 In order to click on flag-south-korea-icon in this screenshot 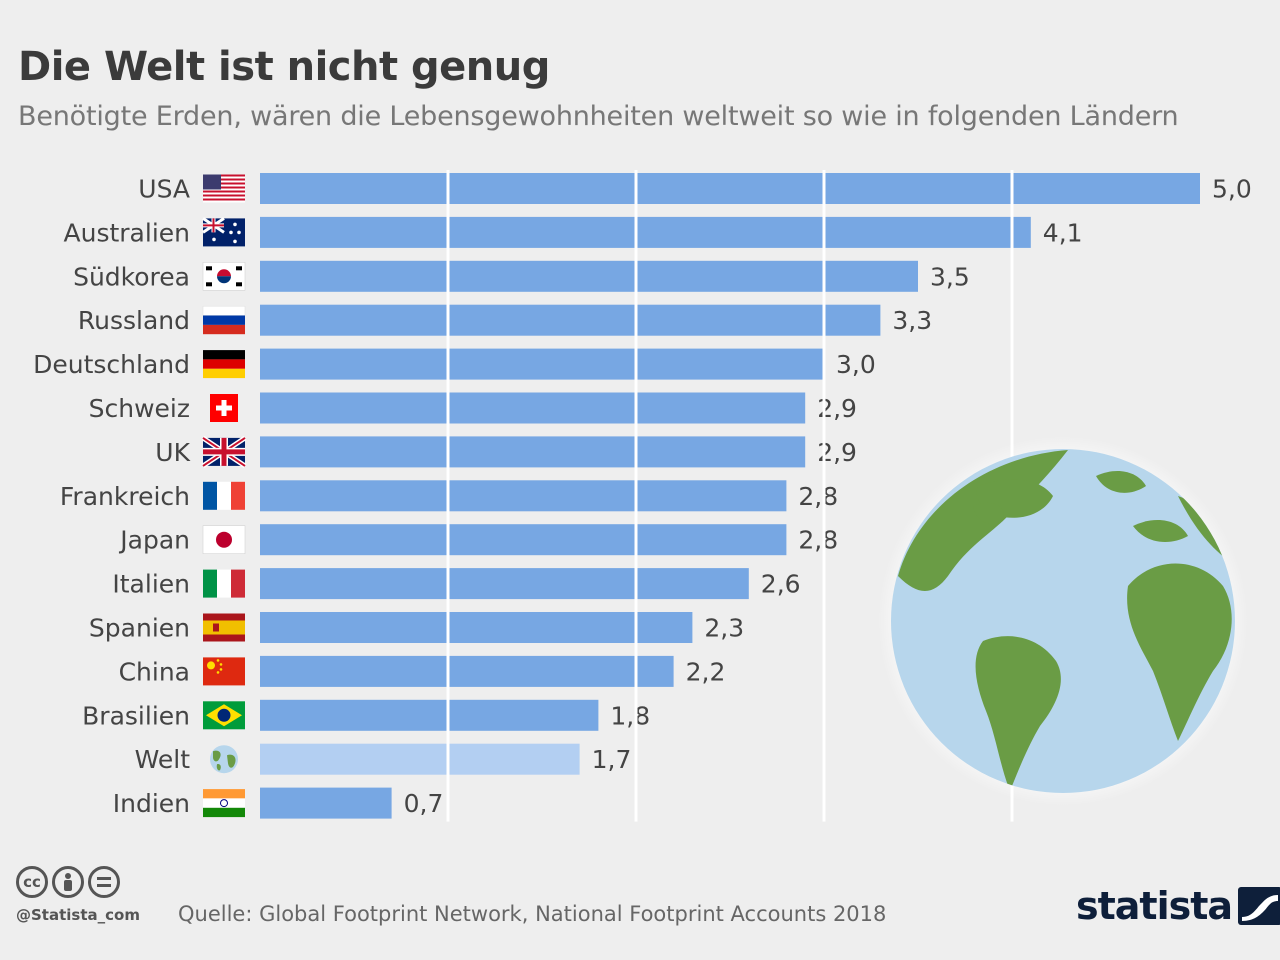, I will do `click(224, 276)`.